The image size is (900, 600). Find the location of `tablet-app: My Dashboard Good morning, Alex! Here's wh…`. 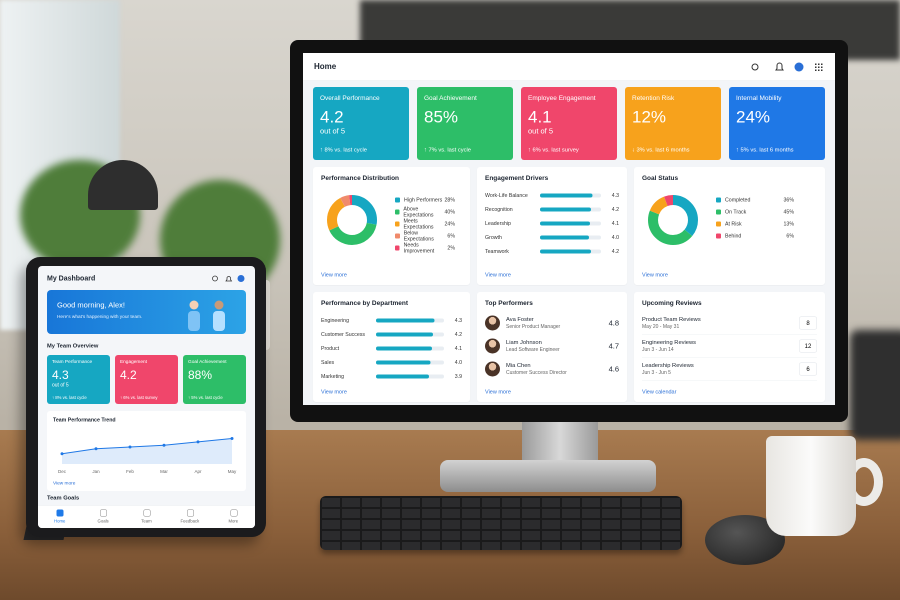

tablet-app: My Dashboard Good morning, Alex! Here's wh… is located at coordinates (146, 397).